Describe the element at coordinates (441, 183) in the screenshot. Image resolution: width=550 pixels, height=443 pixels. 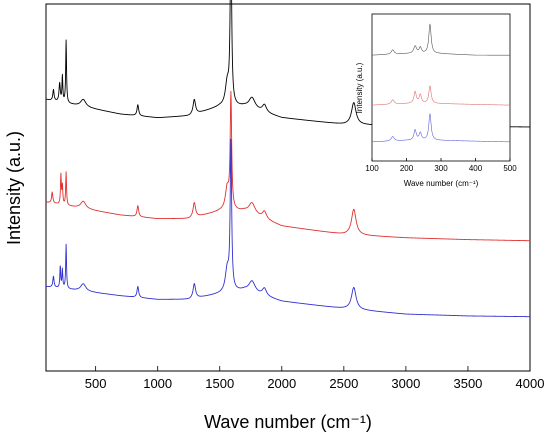
I see `inset-x-axis-label: Wave number (cm⁻¹)` at that location.